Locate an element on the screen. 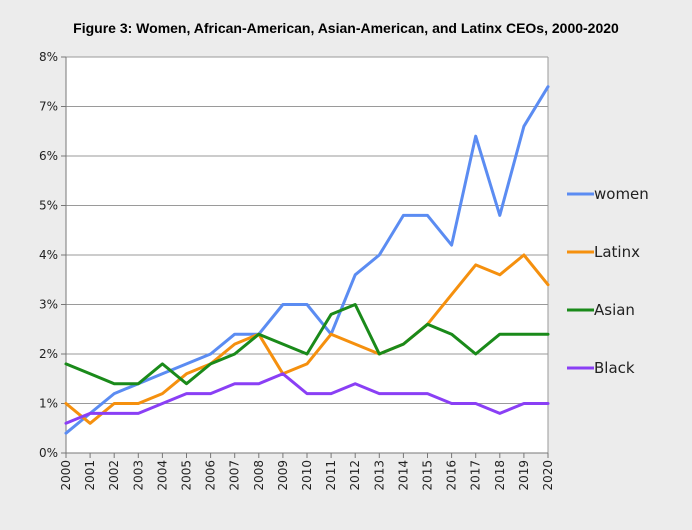 The image size is (692, 530). x-tick-label: 2016 is located at coordinates (452, 475).